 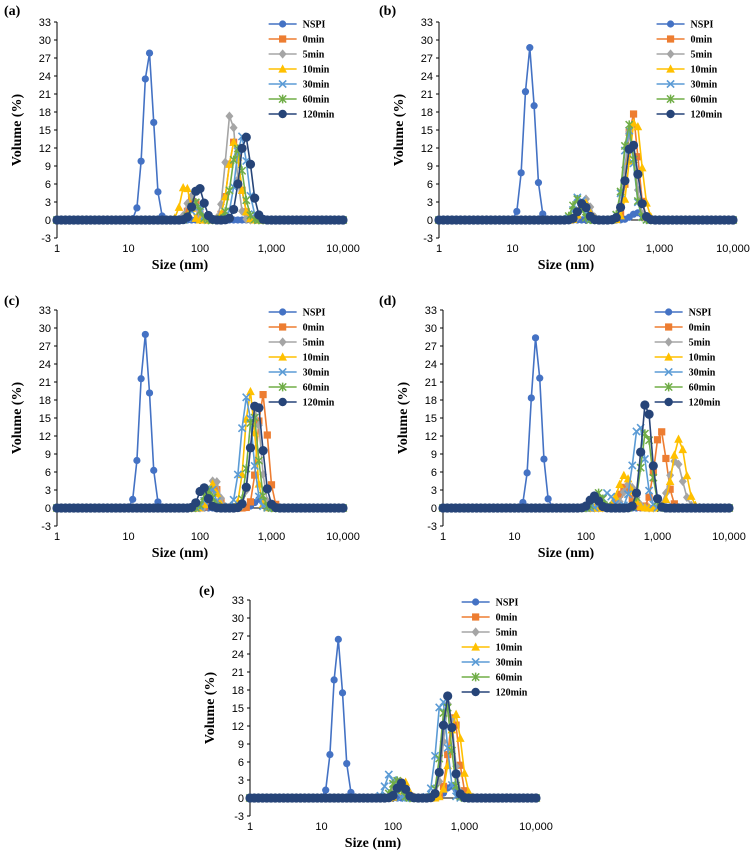 I want to click on y-tick-label: 21, so click(x=45, y=95).